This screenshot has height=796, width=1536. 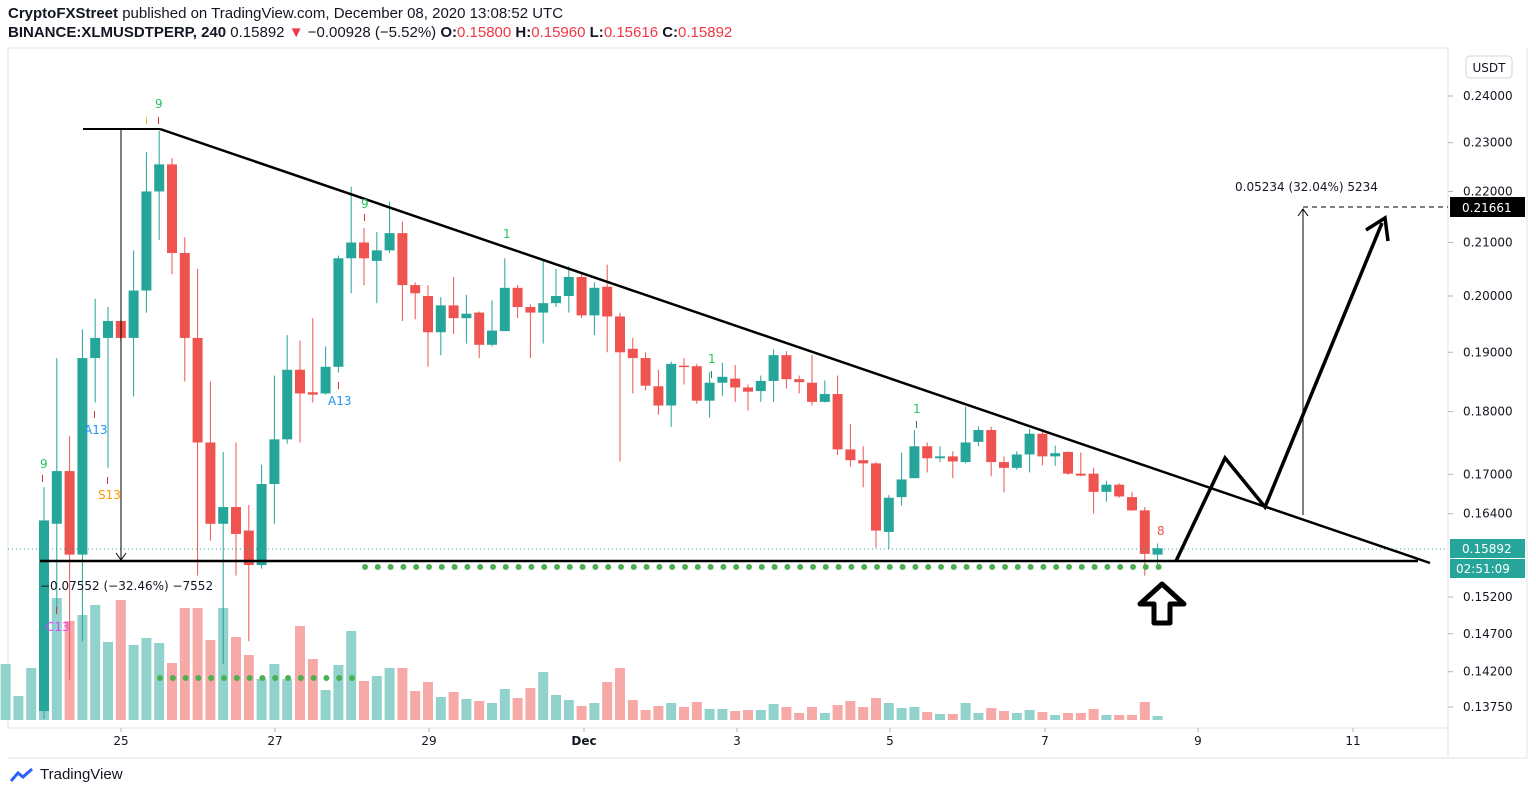 I want to click on time-axis: 25 27 29 Dec 3 5 7 9 11, so click(x=737, y=738).